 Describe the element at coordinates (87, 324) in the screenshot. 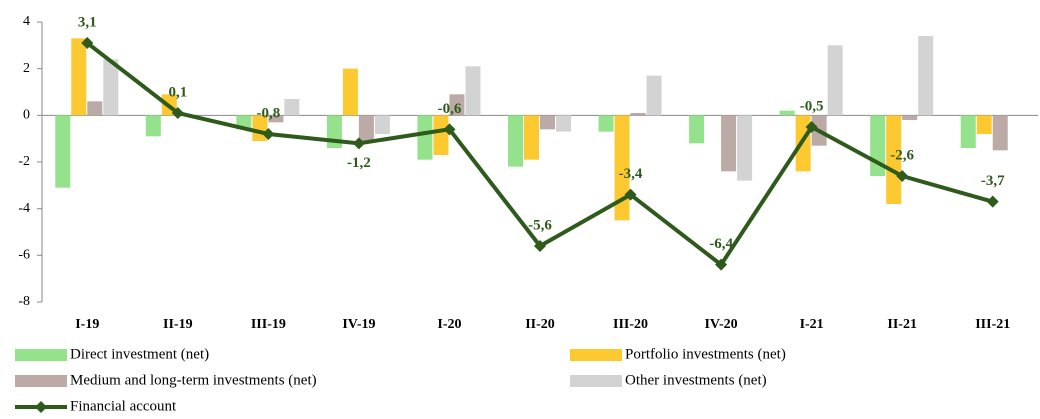

I see `x-tick-label: I-19` at that location.